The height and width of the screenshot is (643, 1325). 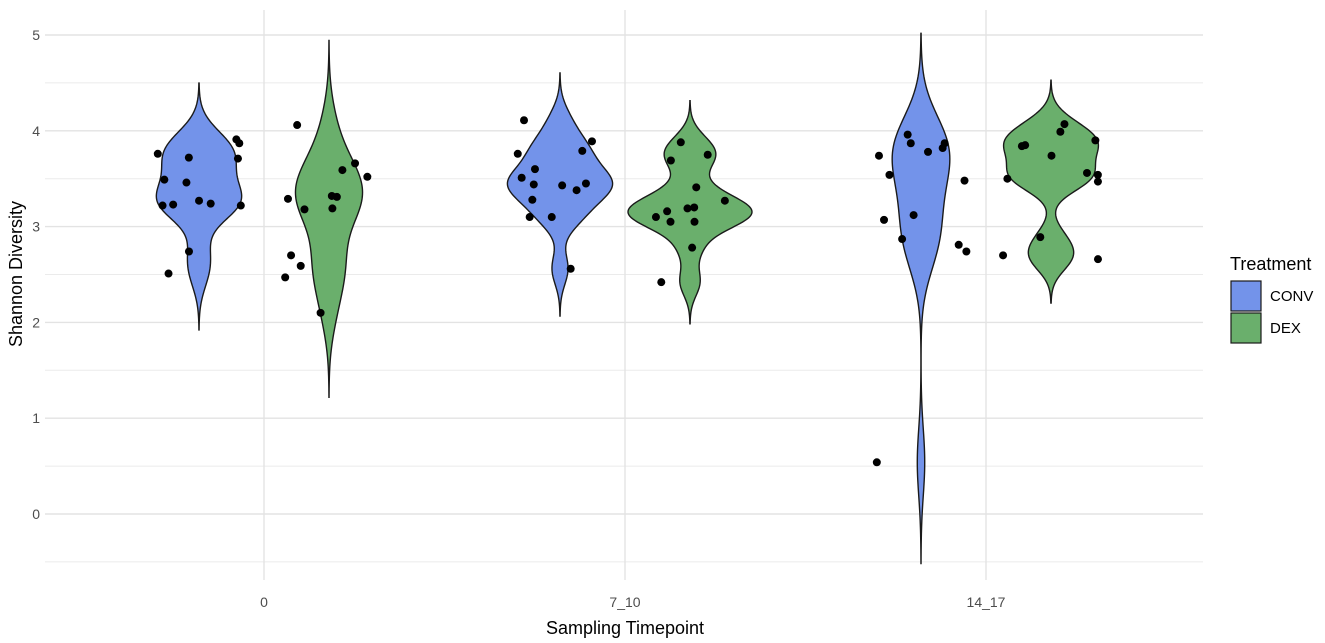 I want to click on y-tick-label: 1, so click(x=36, y=418).